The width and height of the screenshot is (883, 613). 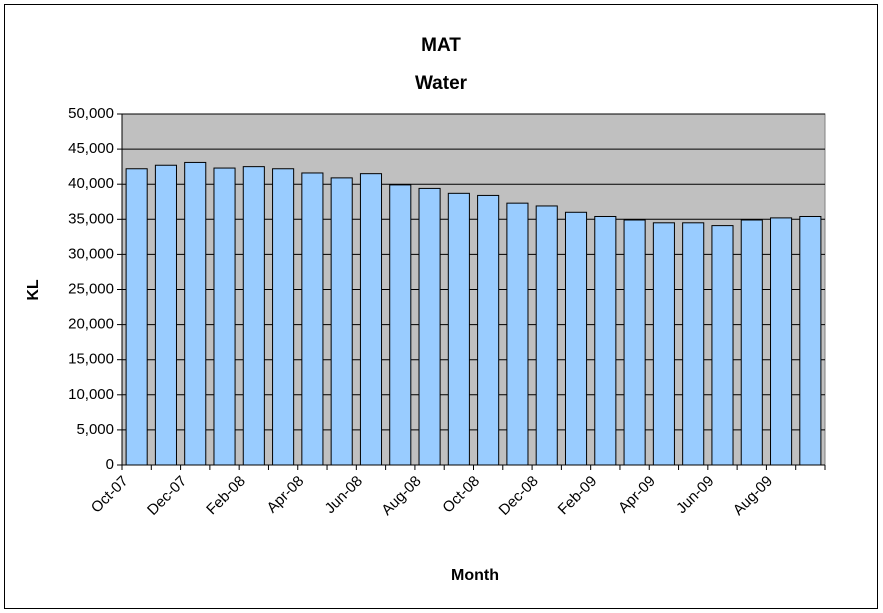 What do you see at coordinates (91, 218) in the screenshot?
I see `y-tick-label: 35,000` at bounding box center [91, 218].